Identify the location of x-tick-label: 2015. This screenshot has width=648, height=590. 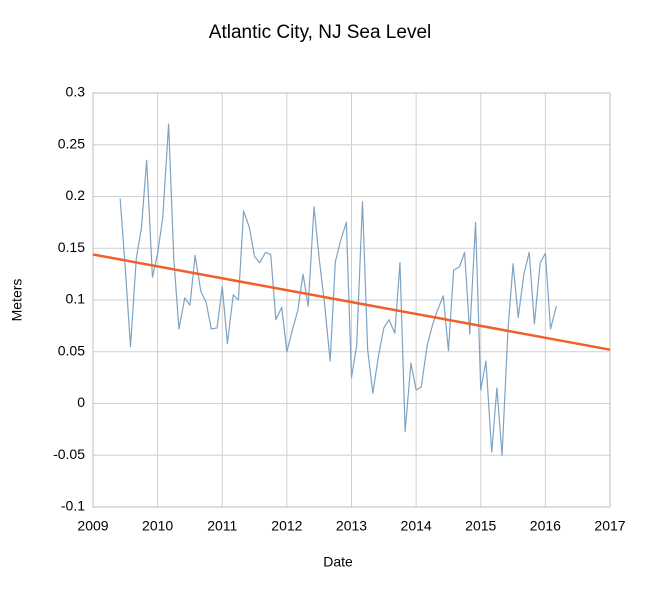
(480, 526).